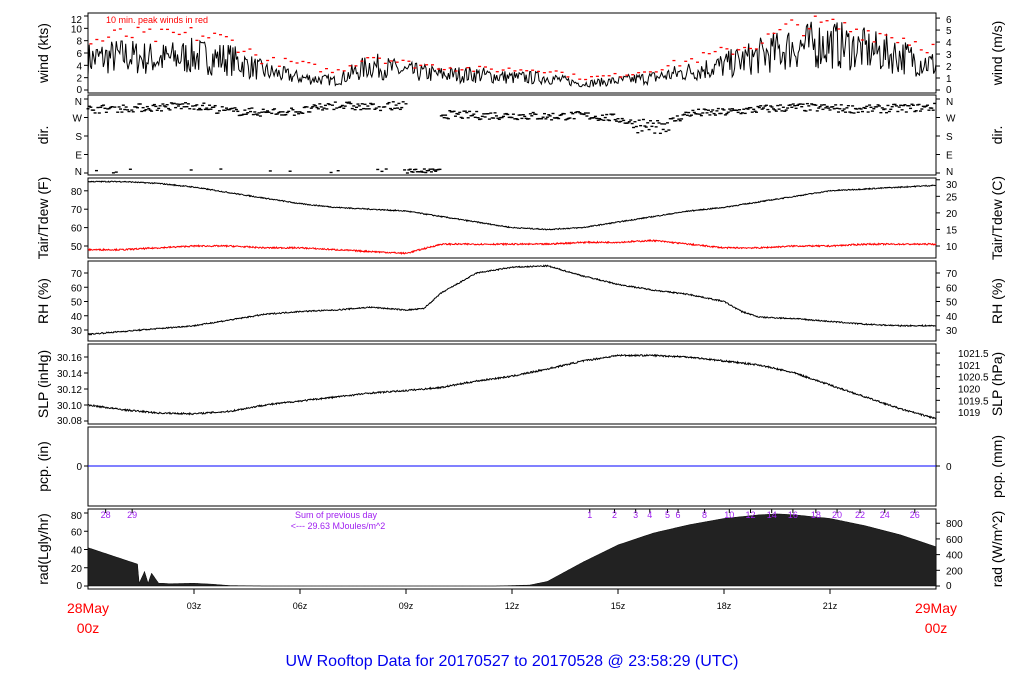 The width and height of the screenshot is (1024, 700). I want to click on hourly-radiation-label: 22, so click(860, 515).